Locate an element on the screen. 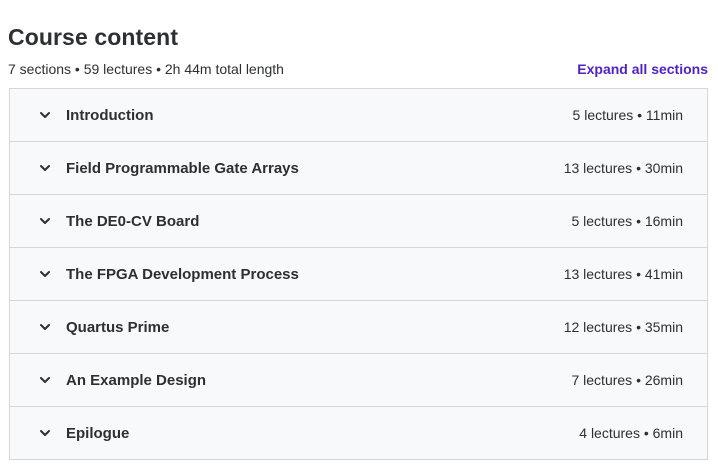 Image resolution: width=718 pixels, height=466 pixels. section-title: An Example Design is located at coordinates (136, 380).